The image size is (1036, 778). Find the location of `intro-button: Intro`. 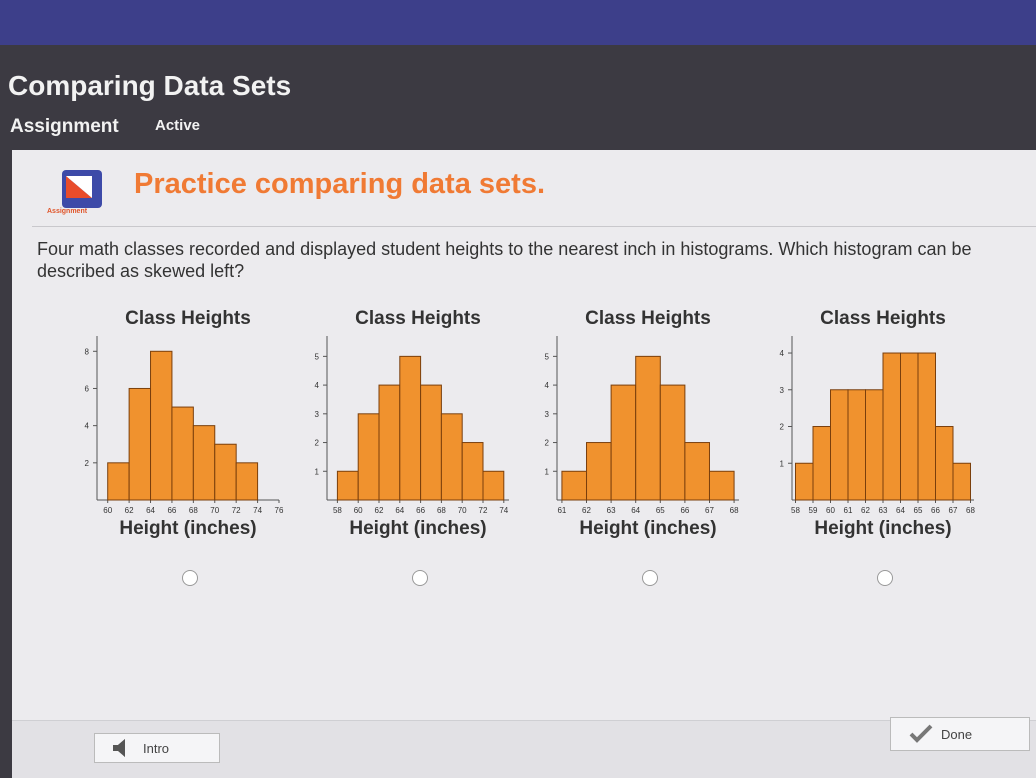

intro-button: Intro is located at coordinates (157, 748).